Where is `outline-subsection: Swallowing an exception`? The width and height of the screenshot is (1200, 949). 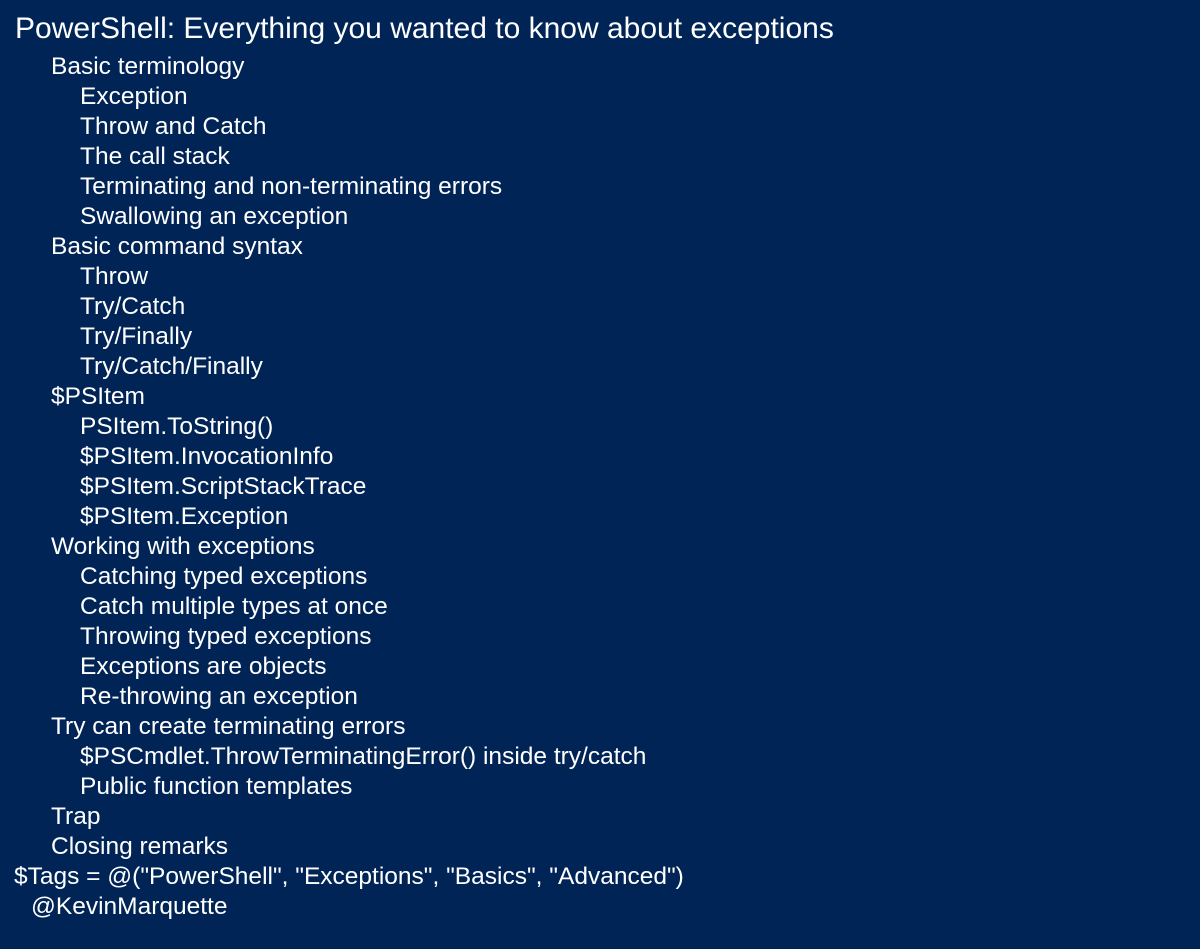 outline-subsection: Swallowing an exception is located at coordinates (214, 216).